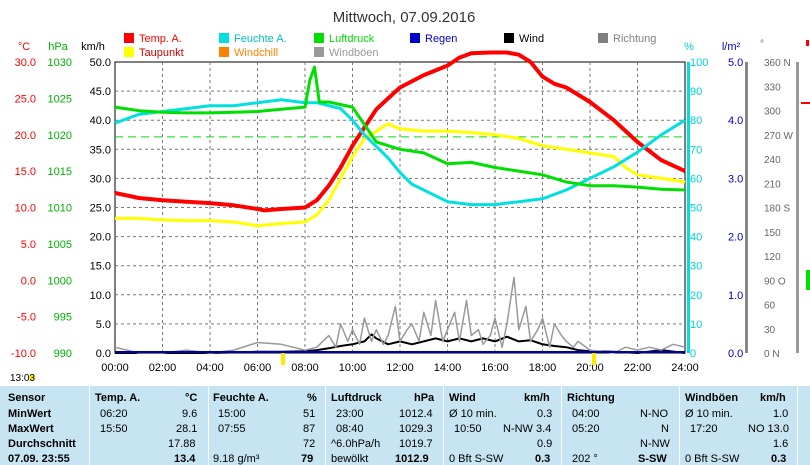  Describe the element at coordinates (735, 179) in the screenshot. I see `rain-tick-label: 3.0` at that location.